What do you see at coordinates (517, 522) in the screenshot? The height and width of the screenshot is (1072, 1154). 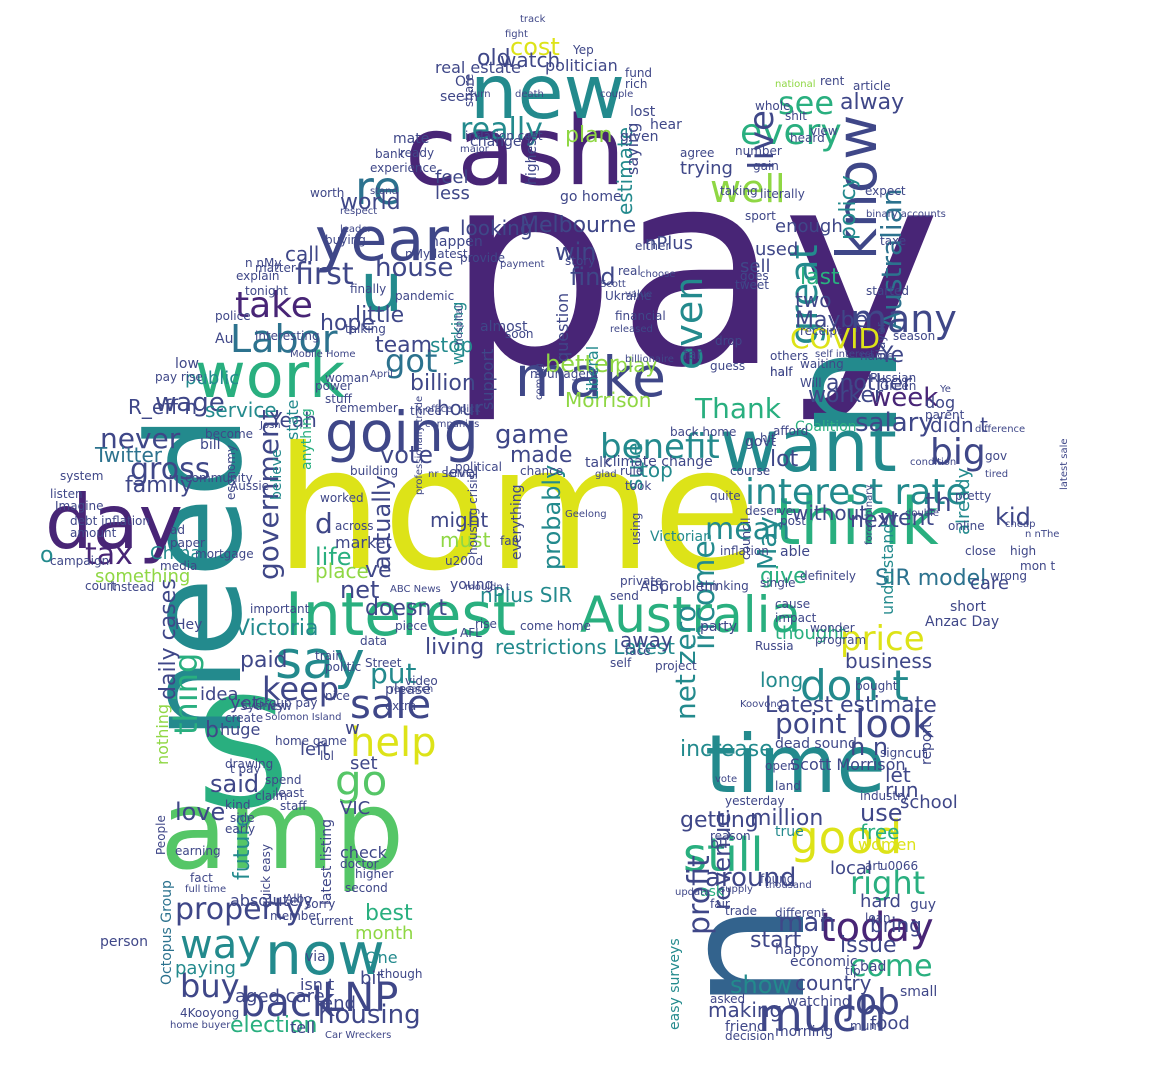 I see `word-everything: everything` at bounding box center [517, 522].